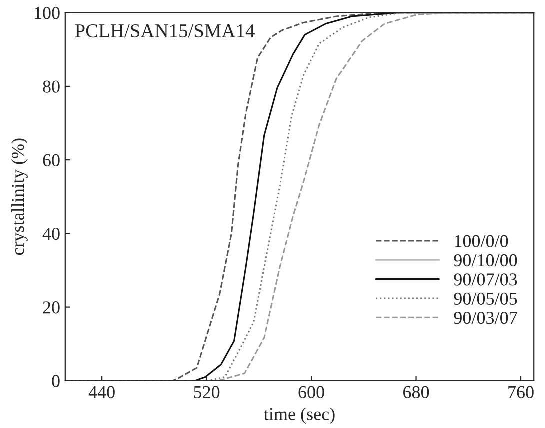  Describe the element at coordinates (51, 234) in the screenshot. I see `y-tick-label: 40` at that location.